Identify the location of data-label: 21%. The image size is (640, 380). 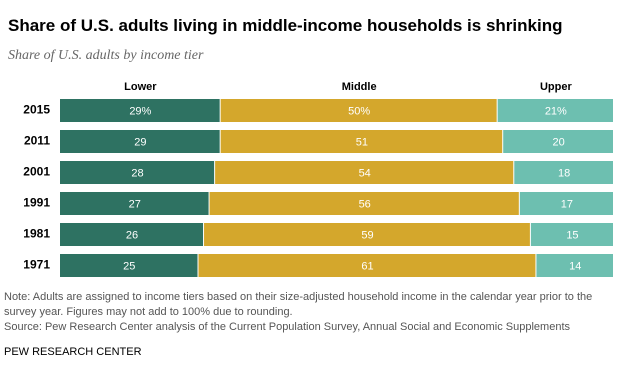
(556, 111).